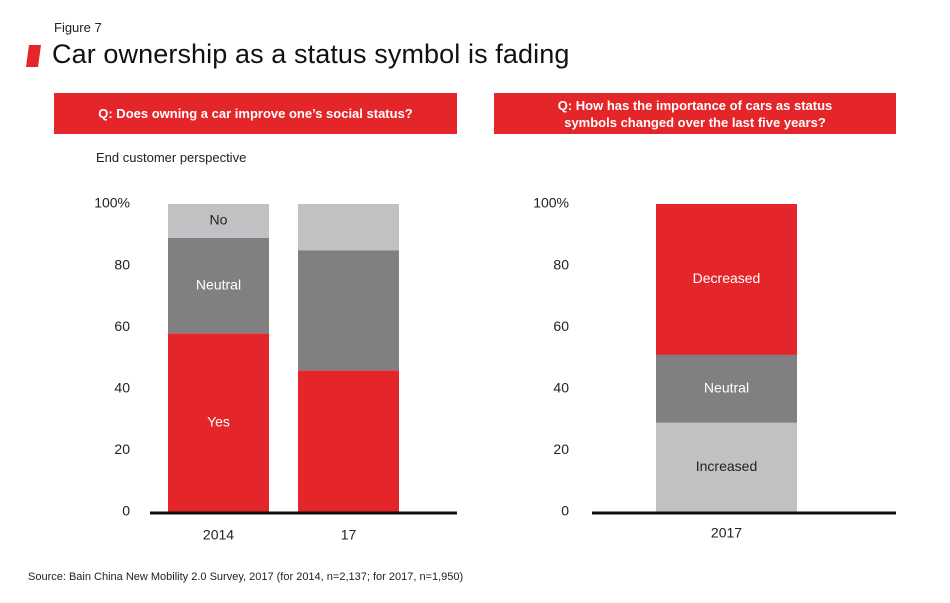  I want to click on bar-segment-decreased, so click(726, 279).